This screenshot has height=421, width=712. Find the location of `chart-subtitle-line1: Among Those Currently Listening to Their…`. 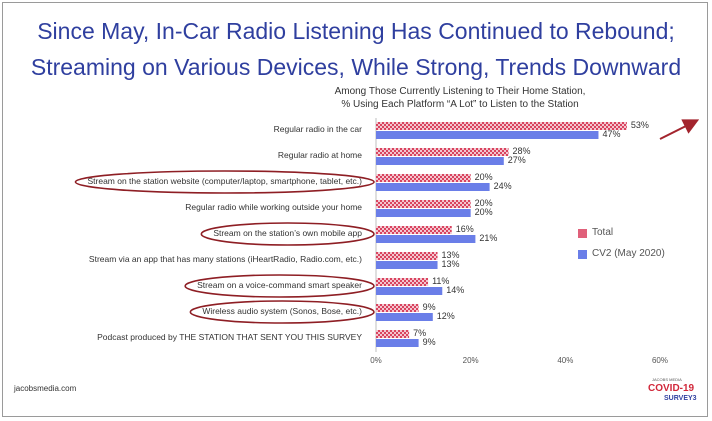

chart-subtitle-line1: Among Those Currently Listening to Their… is located at coordinates (460, 91).